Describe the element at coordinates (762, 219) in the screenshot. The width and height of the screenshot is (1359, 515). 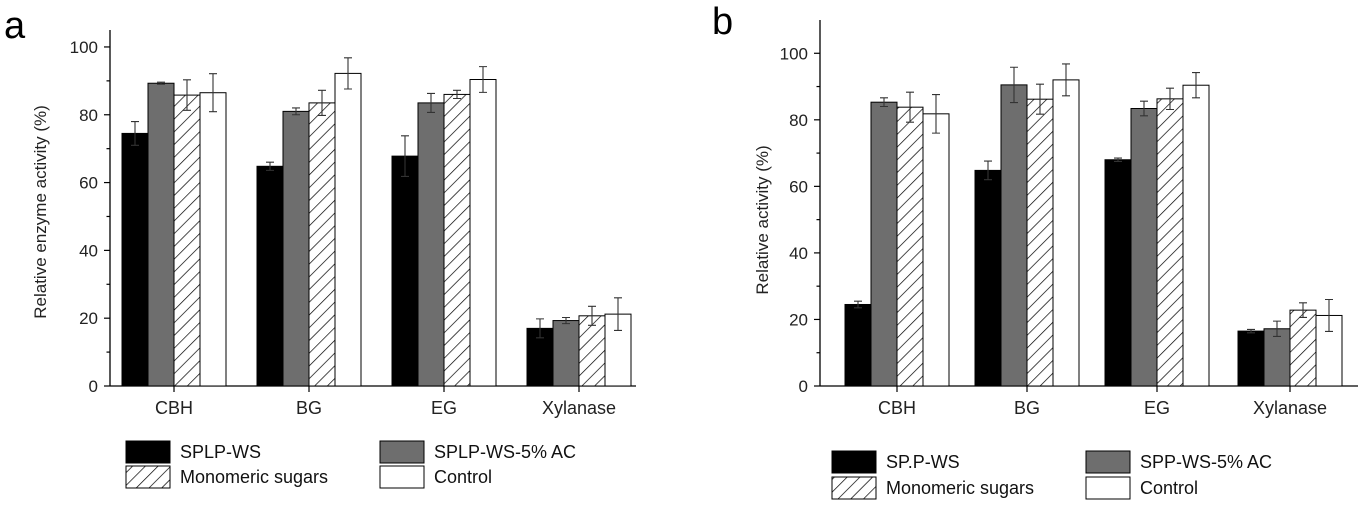
I see `y-axis-label: Relative activity (%)` at that location.